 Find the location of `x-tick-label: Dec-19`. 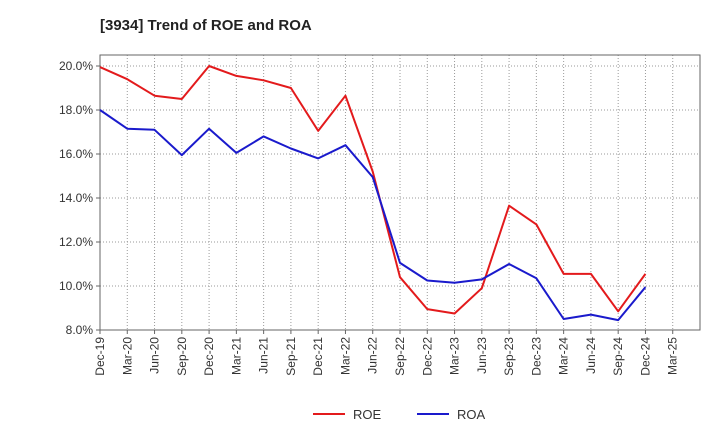

x-tick-label: Dec-19 is located at coordinates (100, 356).